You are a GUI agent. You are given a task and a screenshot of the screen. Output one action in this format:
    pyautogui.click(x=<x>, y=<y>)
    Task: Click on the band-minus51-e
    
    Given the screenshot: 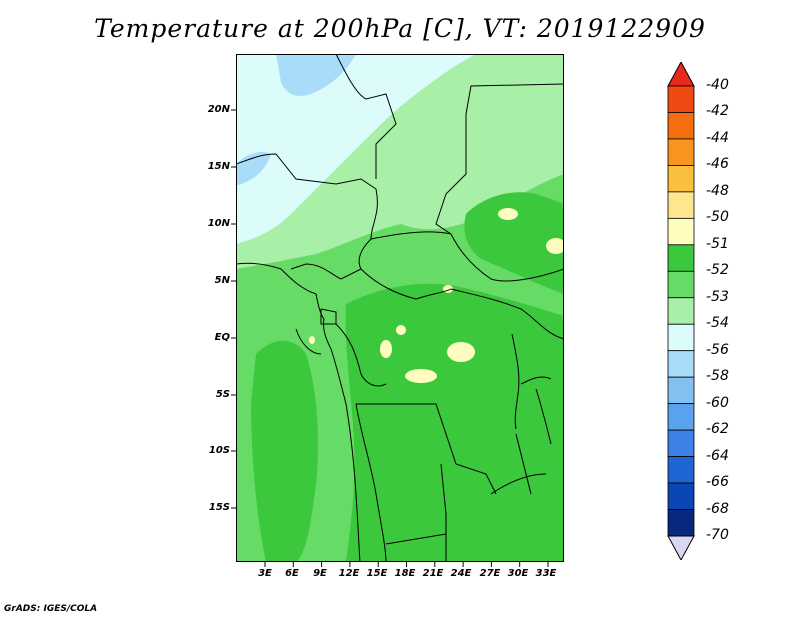 What is the action you would take?
    pyautogui.click(x=386, y=349)
    